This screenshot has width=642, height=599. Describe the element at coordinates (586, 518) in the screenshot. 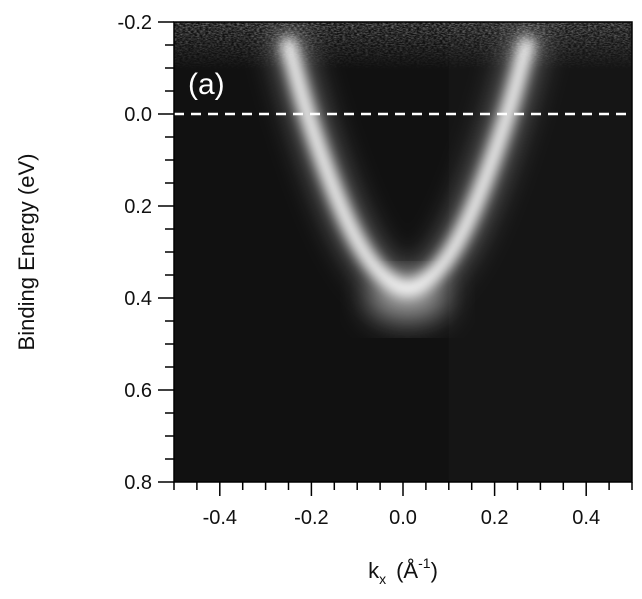

I see `x-tick-label: 0.4` at that location.